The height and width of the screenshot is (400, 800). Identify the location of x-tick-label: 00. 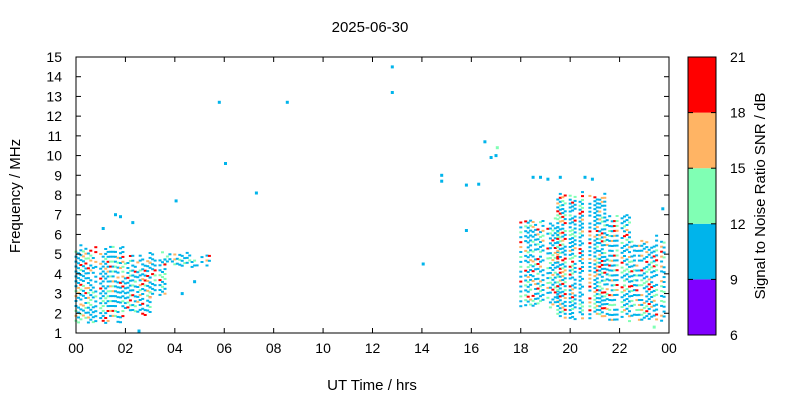
(669, 348).